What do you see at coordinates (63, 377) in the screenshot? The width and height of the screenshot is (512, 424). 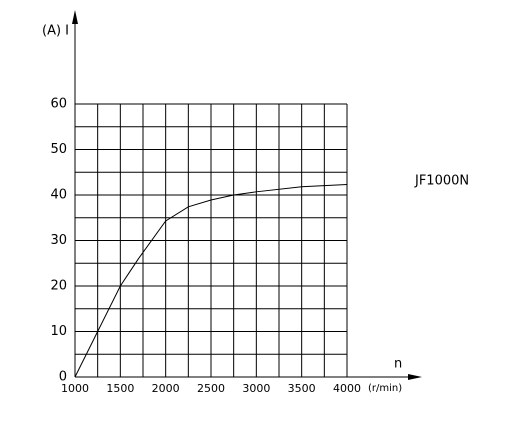 I see `y-tick-label: 0` at bounding box center [63, 377].